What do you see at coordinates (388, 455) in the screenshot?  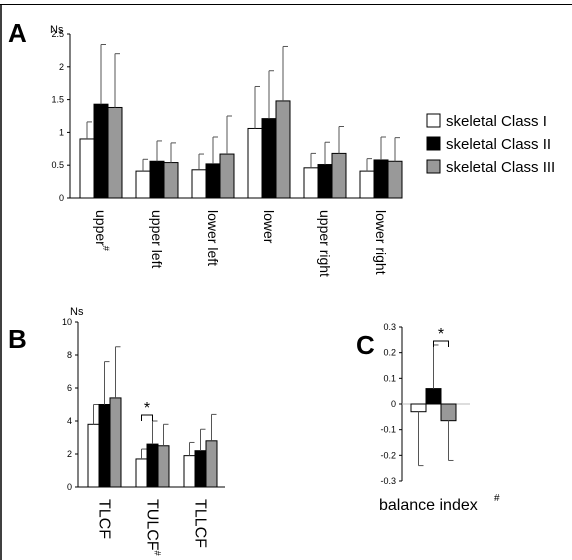 I see `panel-c-y-tick-label-5: -0.2` at bounding box center [388, 455].